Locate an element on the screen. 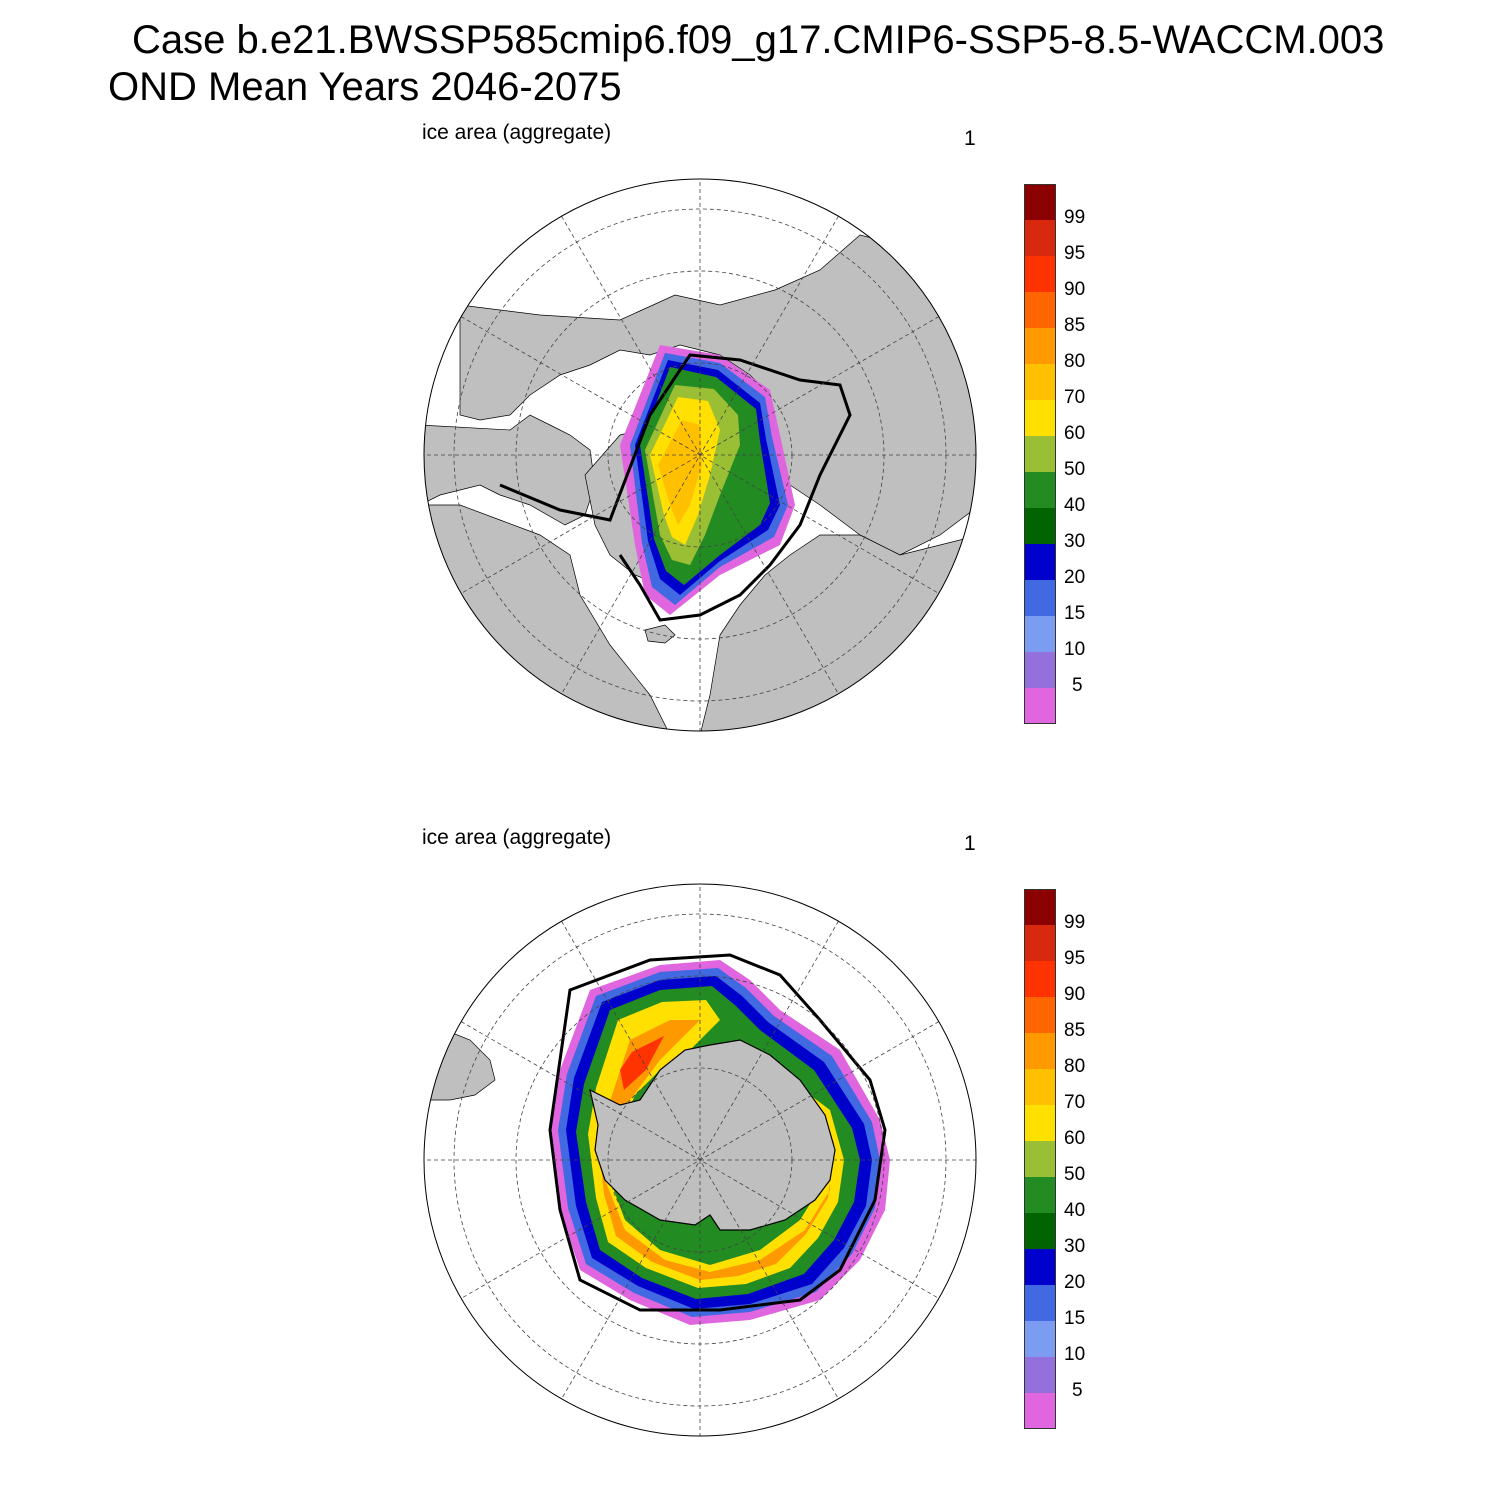  land-iceland is located at coordinates (660, 634).